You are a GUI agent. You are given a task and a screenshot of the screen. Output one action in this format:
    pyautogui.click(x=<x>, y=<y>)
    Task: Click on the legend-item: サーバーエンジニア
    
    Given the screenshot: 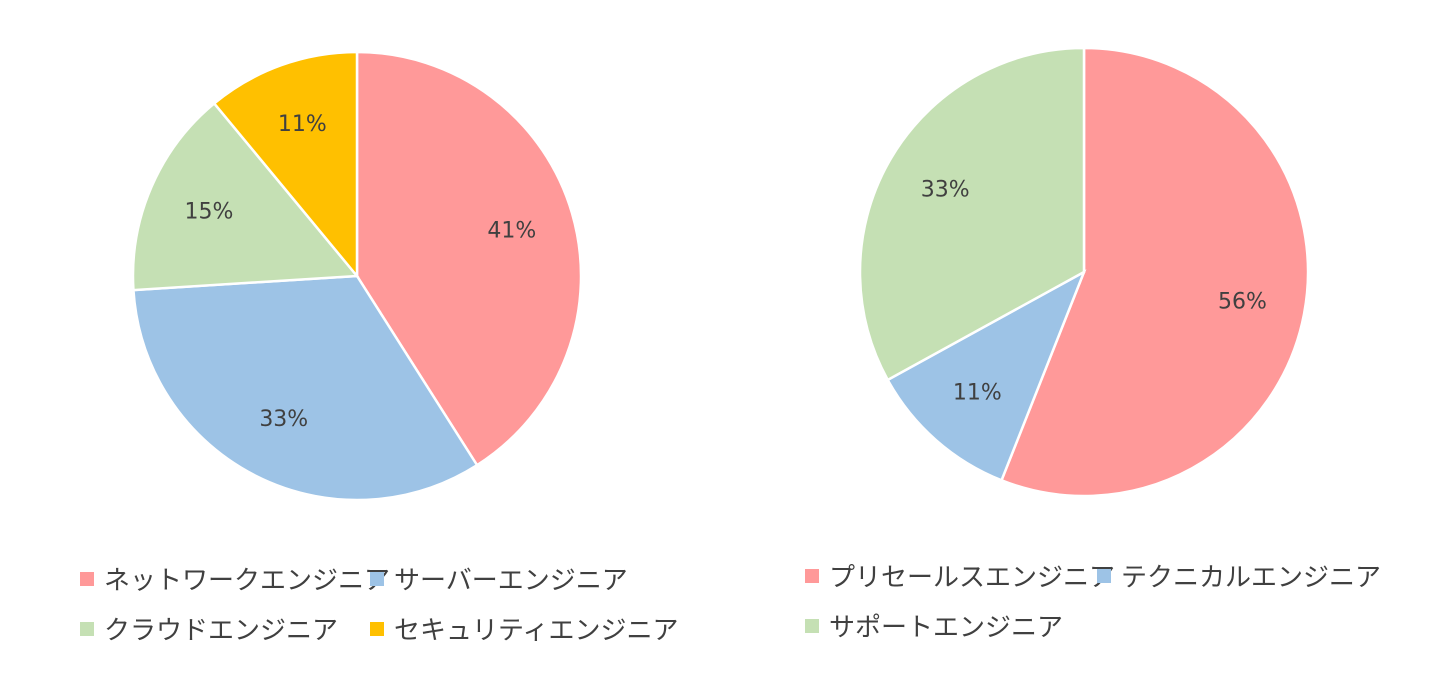 What is the action you would take?
    pyautogui.click(x=499, y=578)
    